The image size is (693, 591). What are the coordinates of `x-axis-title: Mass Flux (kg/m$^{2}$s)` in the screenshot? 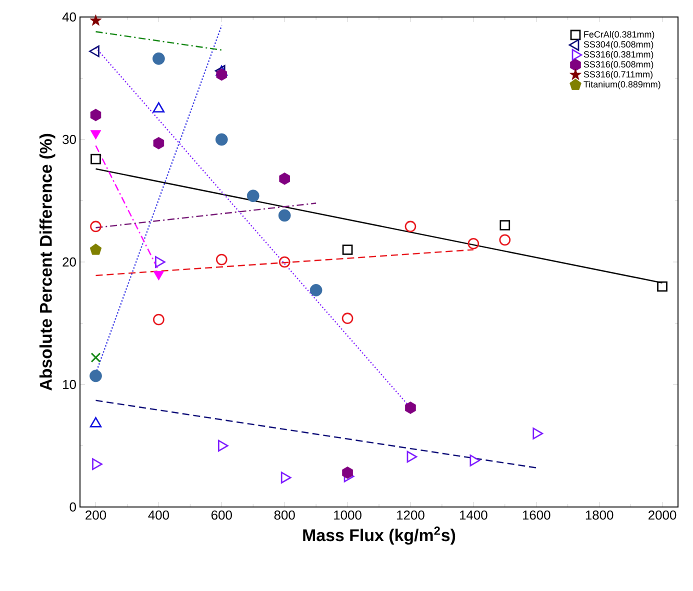 It's located at (379, 535).